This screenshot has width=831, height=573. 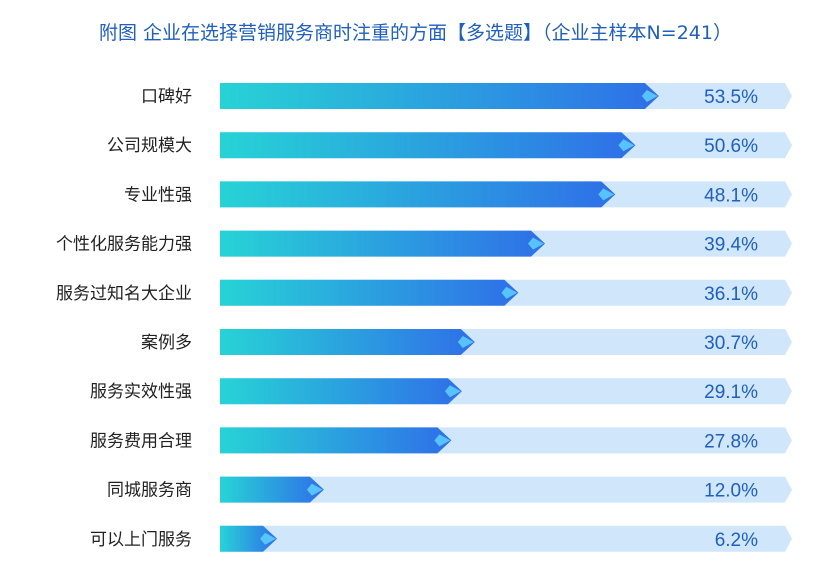 What do you see at coordinates (166, 97) in the screenshot?
I see `category-label: 口碑好` at bounding box center [166, 97].